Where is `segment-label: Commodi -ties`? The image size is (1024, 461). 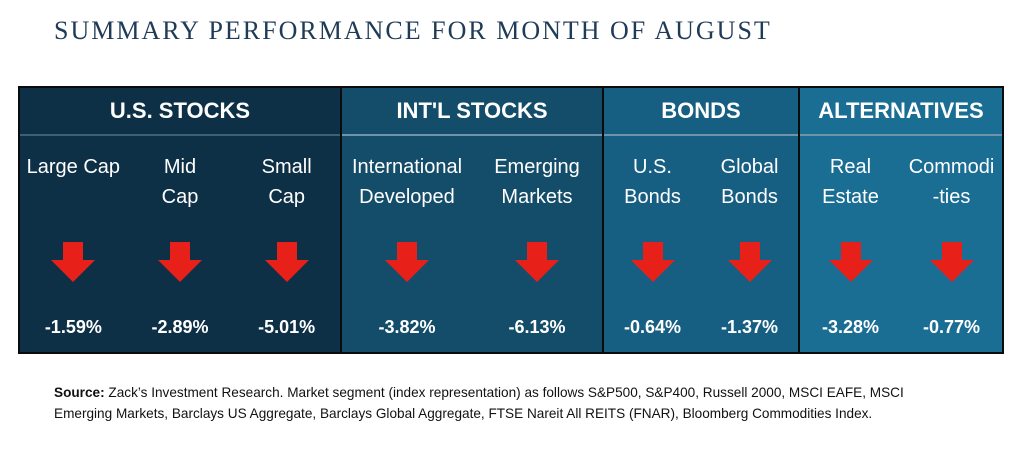 segment-label: Commodi -ties is located at coordinates (951, 182).